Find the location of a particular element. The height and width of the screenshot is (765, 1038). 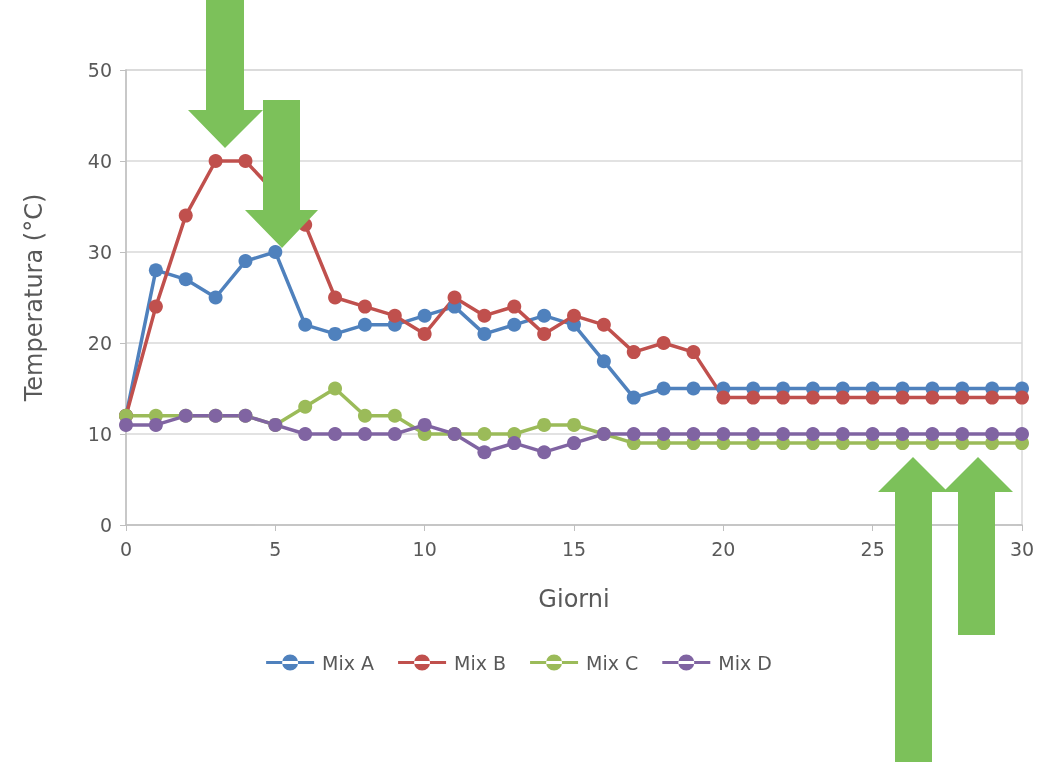

legend-label: Mix C is located at coordinates (612, 662).